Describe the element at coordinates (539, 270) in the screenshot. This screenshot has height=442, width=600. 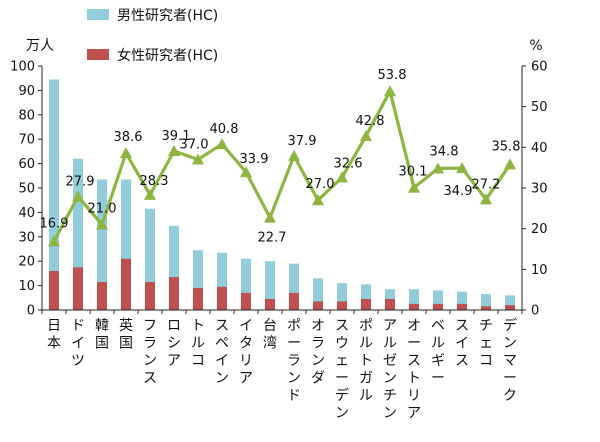
I see `right-tick-label: 10` at that location.